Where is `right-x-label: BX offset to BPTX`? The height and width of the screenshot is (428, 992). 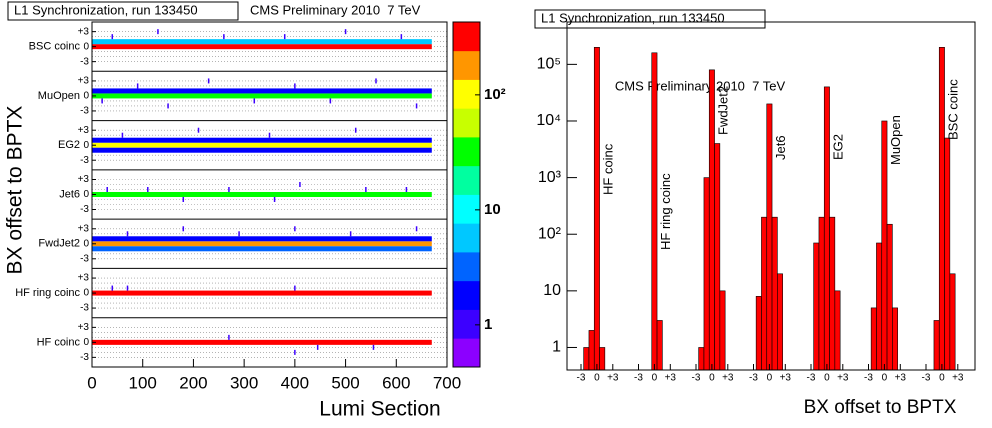
right-x-label: BX offset to BPTX is located at coordinates (880, 407).